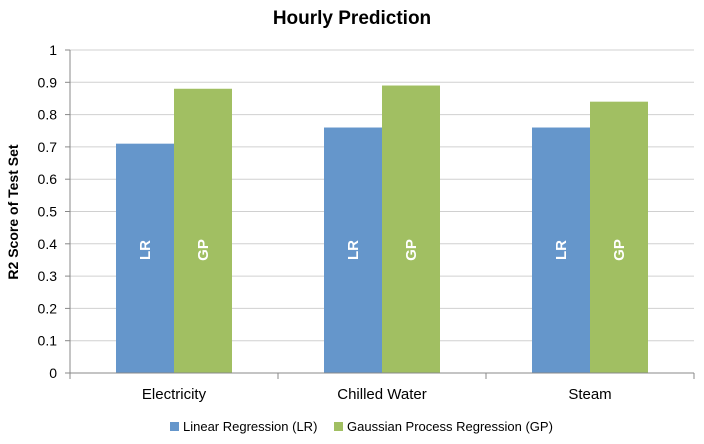  What do you see at coordinates (53, 50) in the screenshot?
I see `y-tick-label: 1` at bounding box center [53, 50].